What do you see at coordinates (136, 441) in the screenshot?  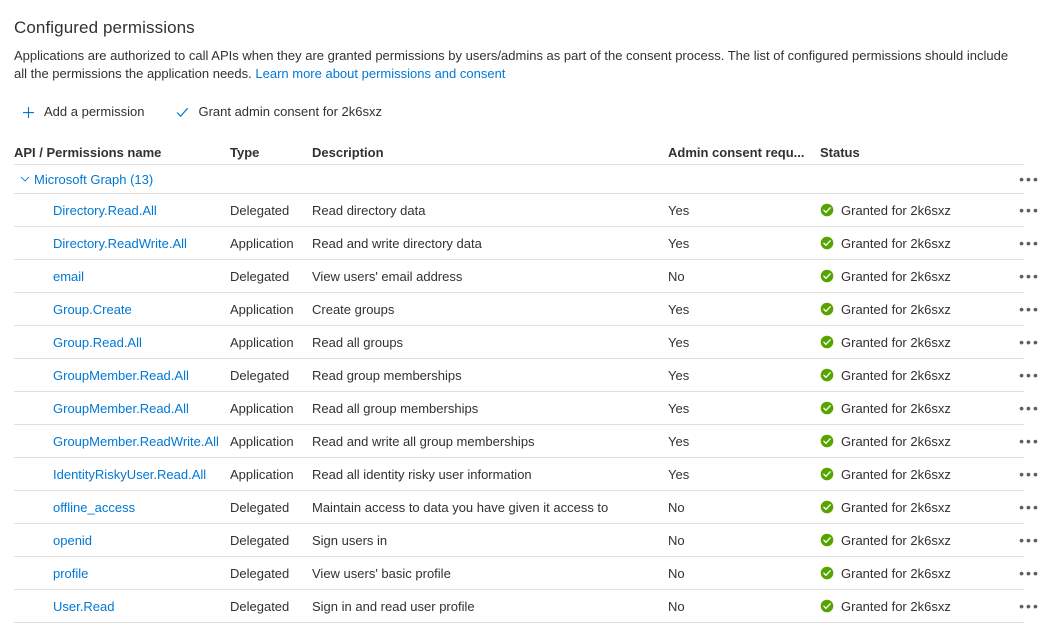 I see `permission-name-link: GroupMember.ReadWrite.All` at bounding box center [136, 441].